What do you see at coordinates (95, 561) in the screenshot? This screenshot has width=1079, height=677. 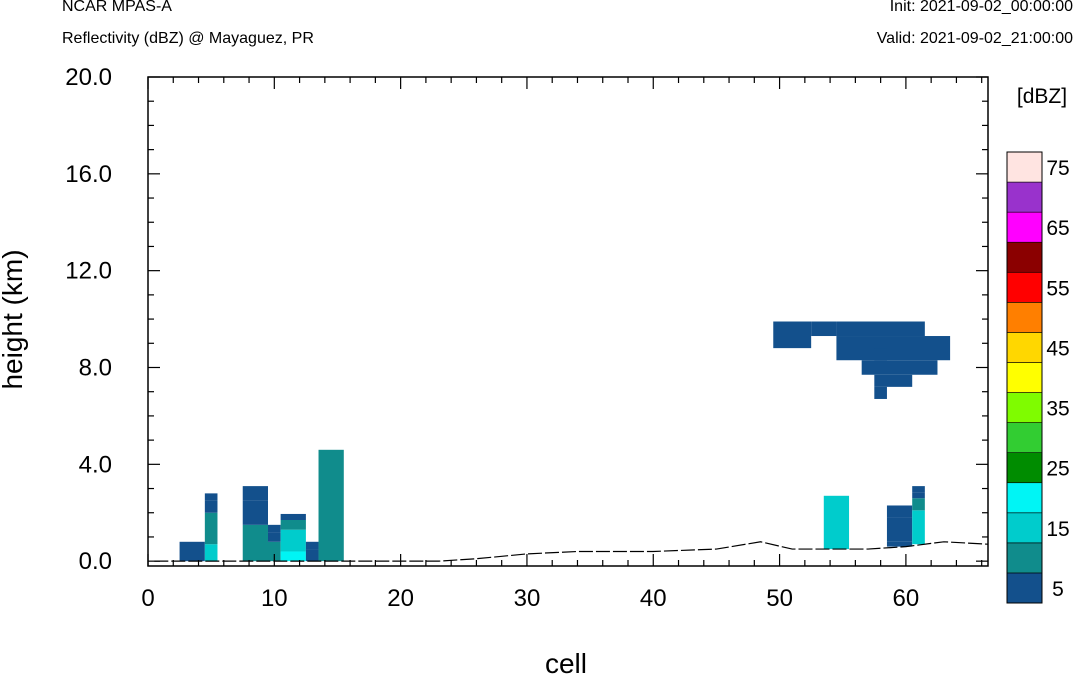 I see `y-tick-label: 0.0` at bounding box center [95, 561].